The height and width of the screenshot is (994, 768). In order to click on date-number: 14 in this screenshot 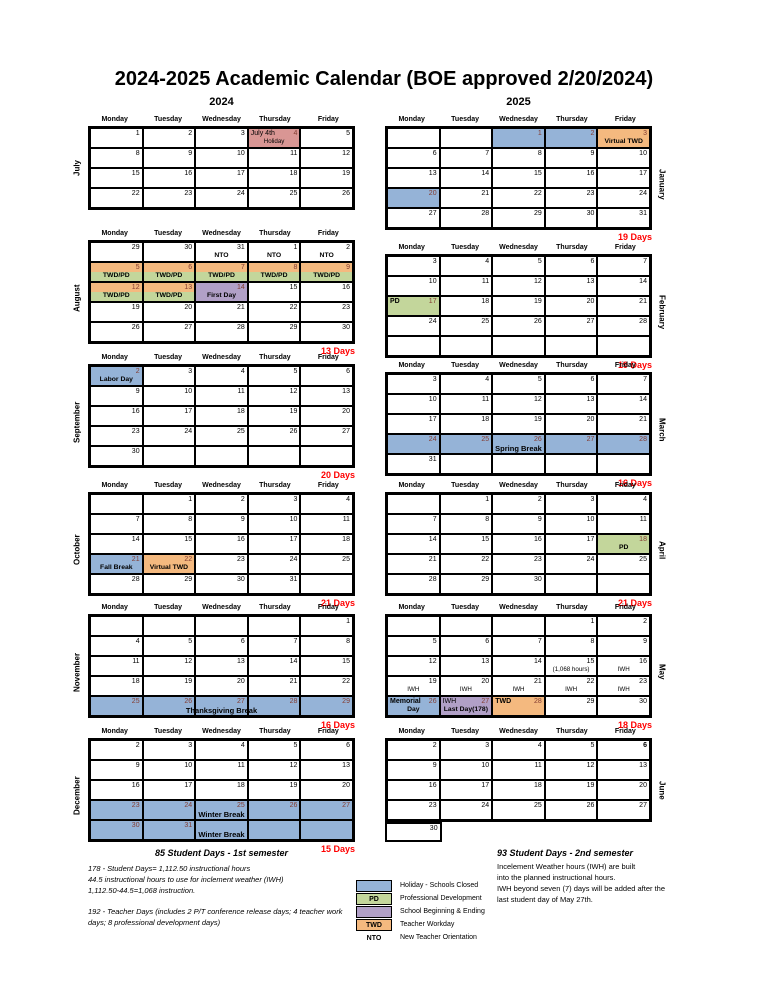, I will do `click(485, 173)`.